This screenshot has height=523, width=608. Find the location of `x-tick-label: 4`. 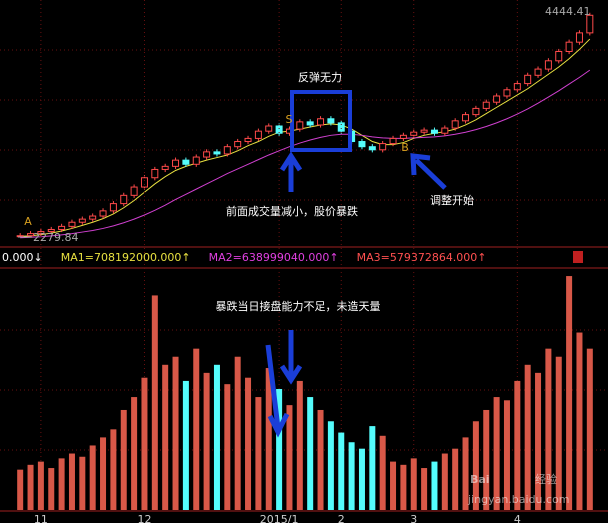

x-tick-label: 4 is located at coordinates (517, 518).